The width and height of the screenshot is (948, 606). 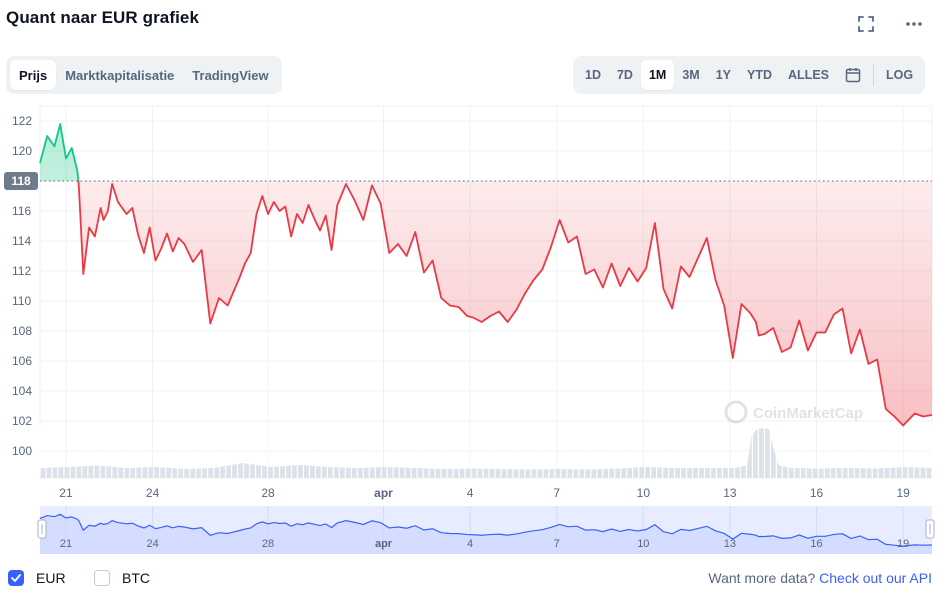 What do you see at coordinates (723, 75) in the screenshot?
I see `range-1y: 1Y` at bounding box center [723, 75].